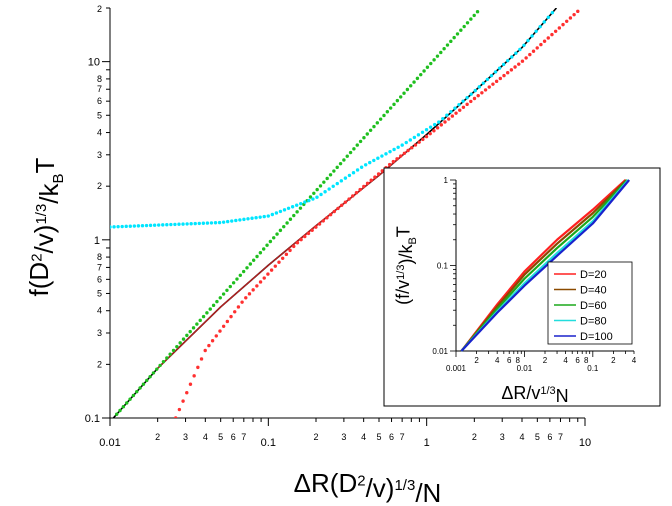  What do you see at coordinates (560, 437) in the screenshot?
I see `x-minor-tick-label: 7` at bounding box center [560, 437].